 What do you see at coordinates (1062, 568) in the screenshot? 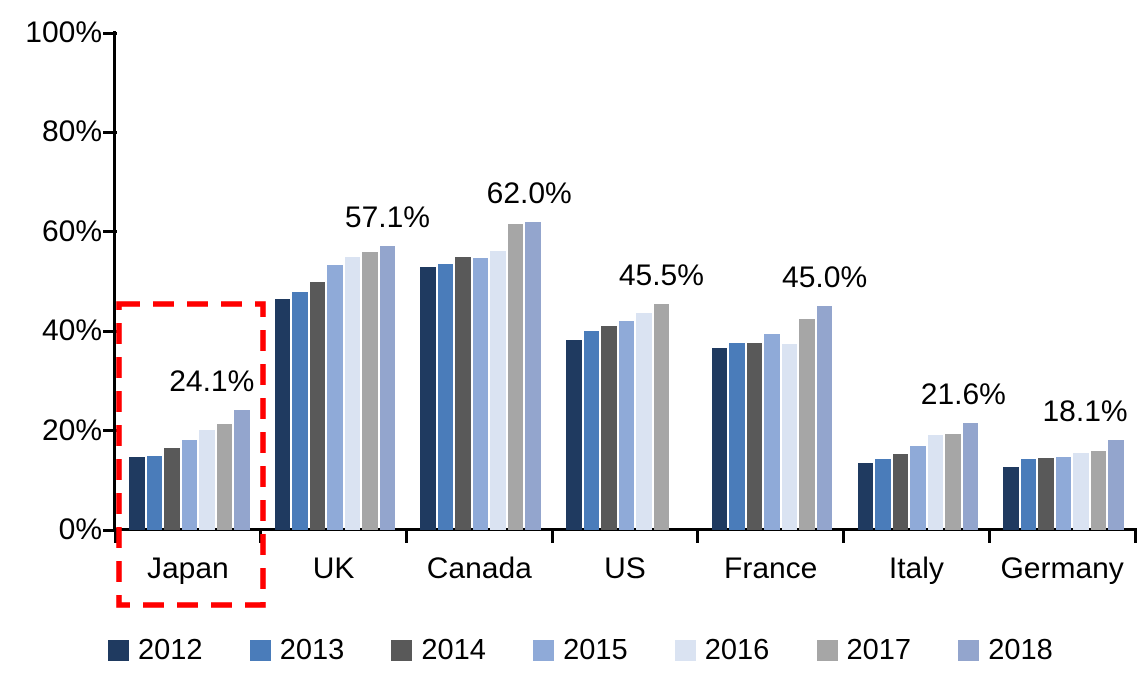
I see `x-axis-category-label: Germany` at bounding box center [1062, 568].